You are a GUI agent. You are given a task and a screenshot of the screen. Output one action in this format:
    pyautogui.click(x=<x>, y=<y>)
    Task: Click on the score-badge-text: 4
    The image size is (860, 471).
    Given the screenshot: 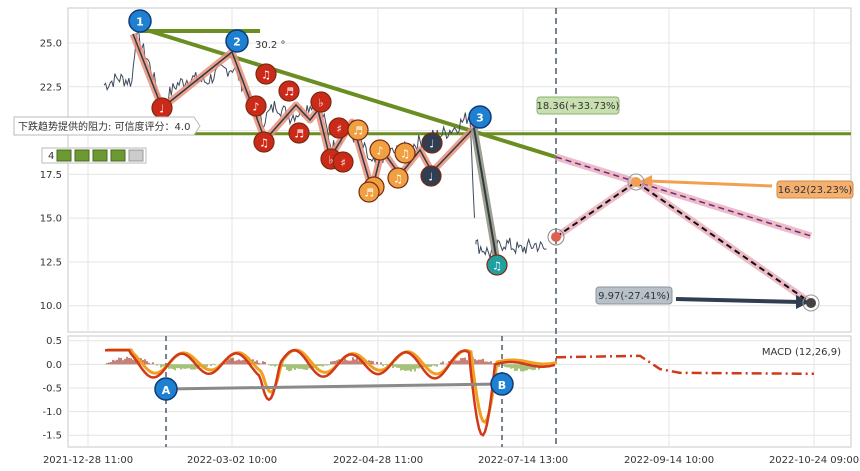 What is the action you would take?
    pyautogui.click(x=51, y=156)
    